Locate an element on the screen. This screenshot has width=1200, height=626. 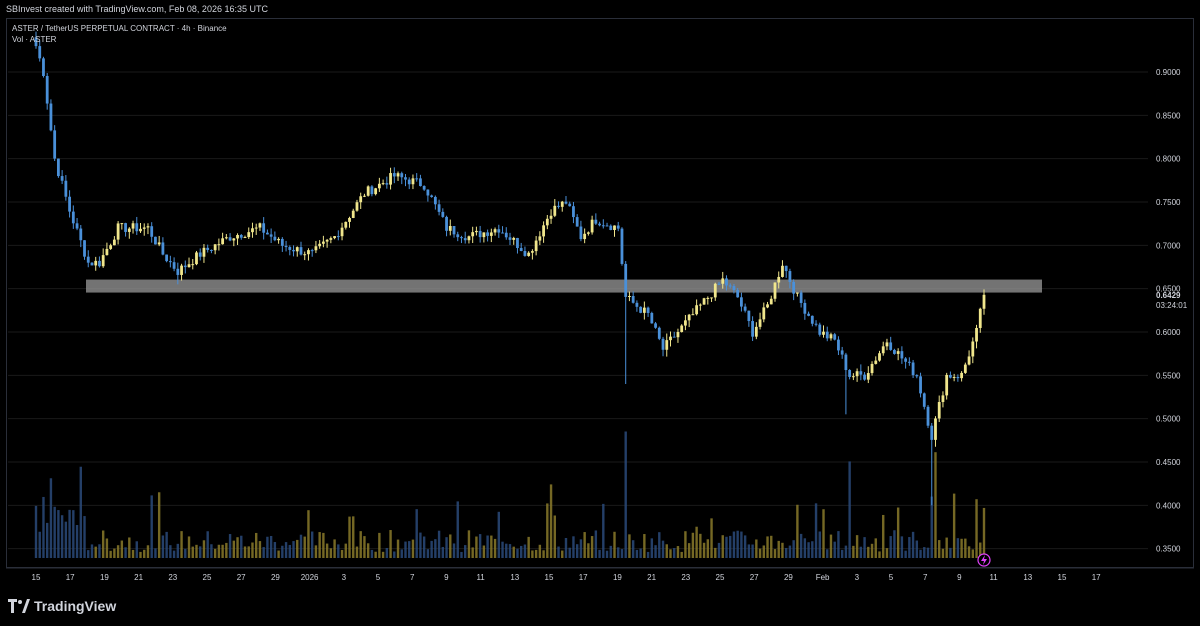
price-tick-label: 0.8000 is located at coordinates (1168, 159).